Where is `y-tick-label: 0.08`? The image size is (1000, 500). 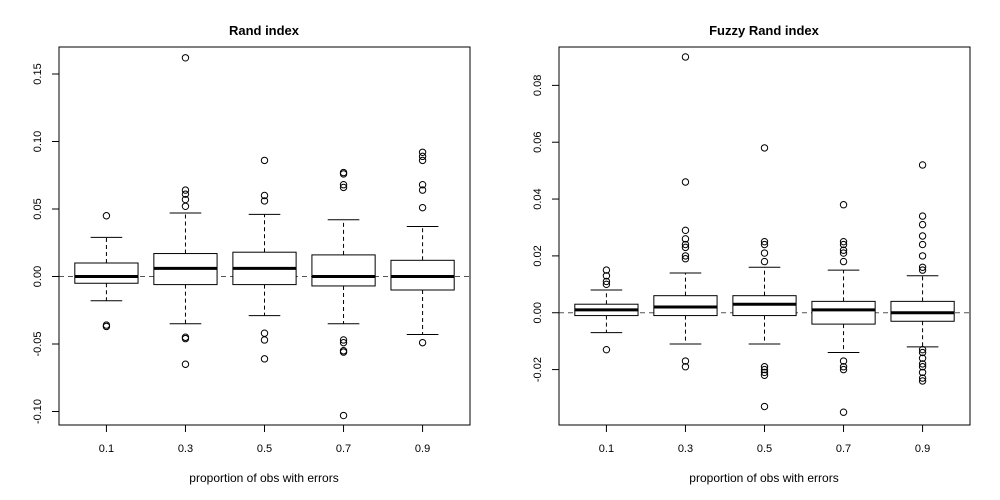 y-tick-label: 0.08 is located at coordinates (538, 85).